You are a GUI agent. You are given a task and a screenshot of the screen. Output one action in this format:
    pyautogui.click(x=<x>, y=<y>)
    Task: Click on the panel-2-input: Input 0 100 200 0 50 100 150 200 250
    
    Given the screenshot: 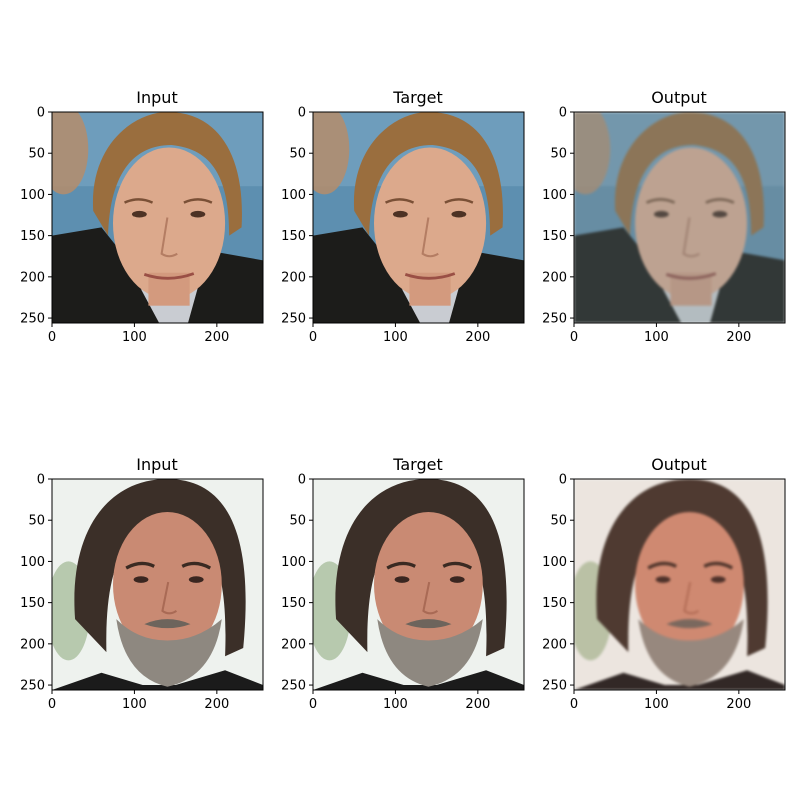 What is the action you would take?
    pyautogui.click(x=142, y=583)
    